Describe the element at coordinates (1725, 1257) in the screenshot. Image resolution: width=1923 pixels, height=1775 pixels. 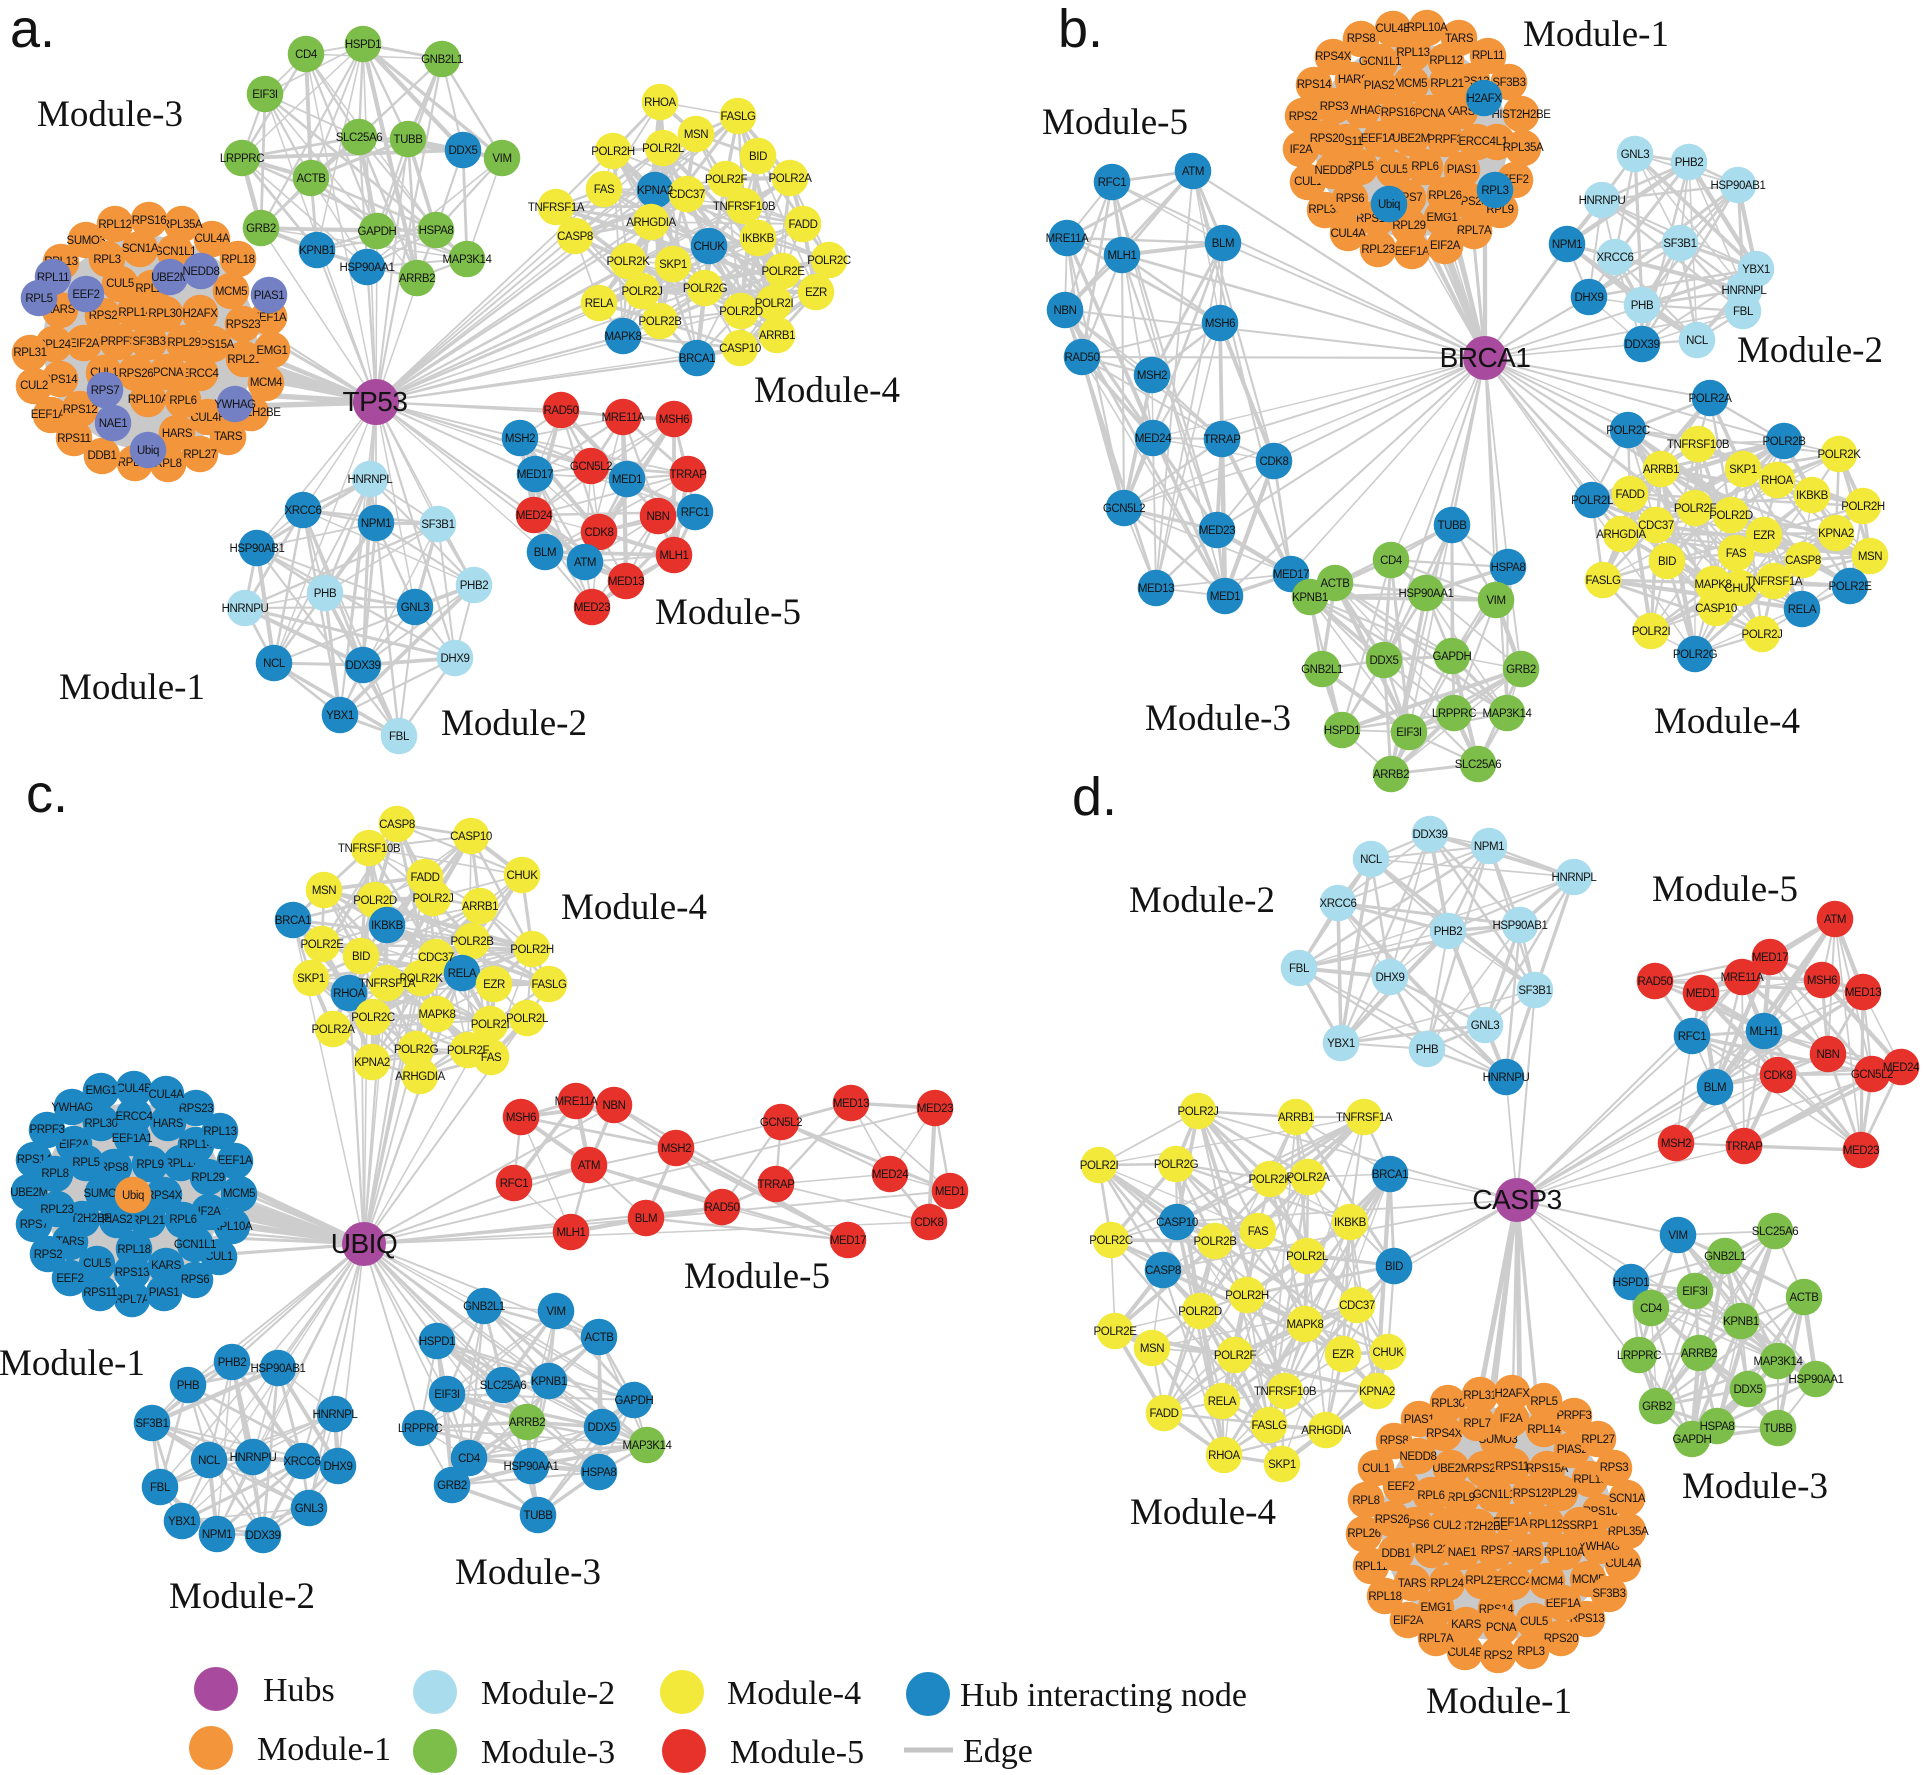
I see `svg-text: GNB2L1` at that location.